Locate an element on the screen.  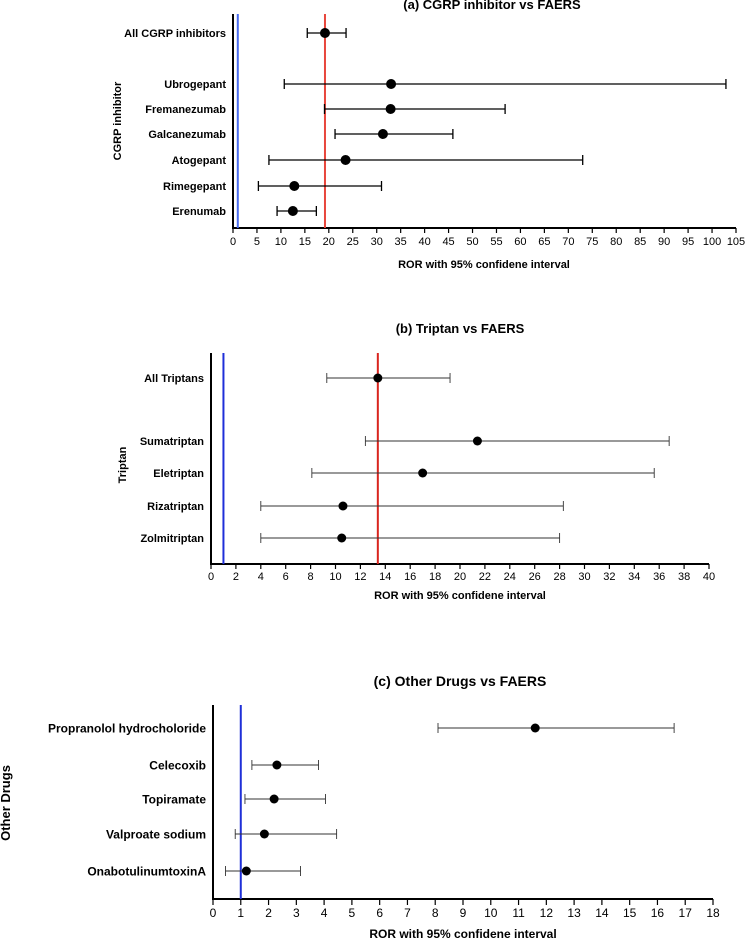
x-tick-label: 13 is located at coordinates (574, 913).